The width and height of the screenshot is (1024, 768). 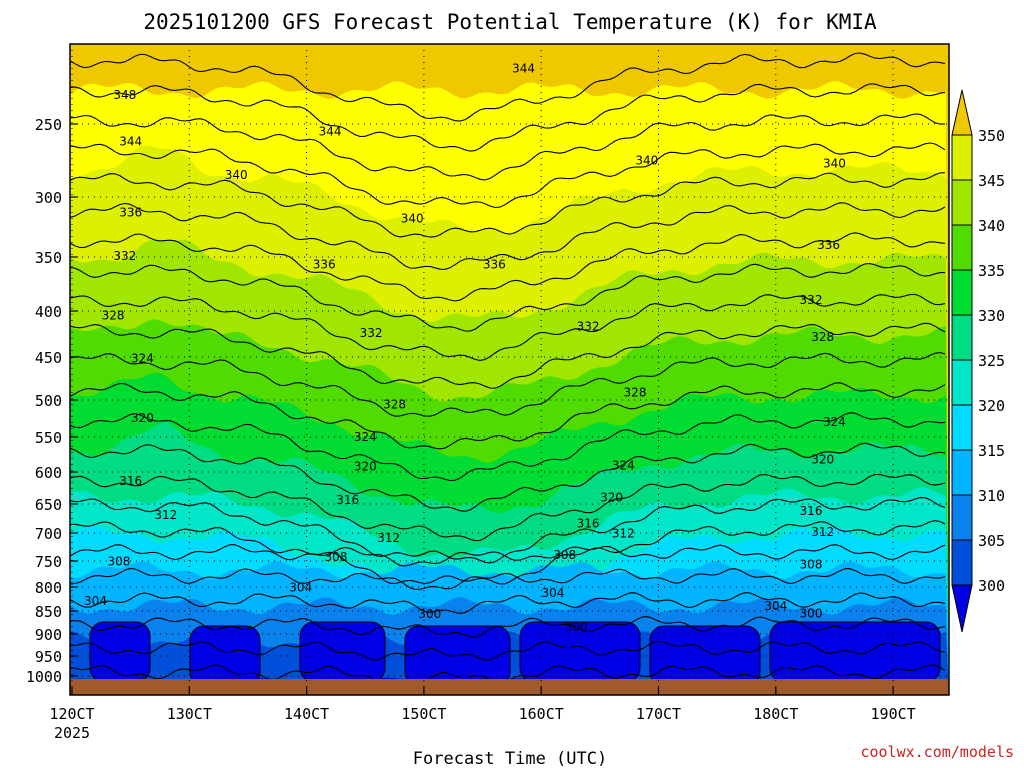 I want to click on x-tick-label: 180CT, so click(x=775, y=714).